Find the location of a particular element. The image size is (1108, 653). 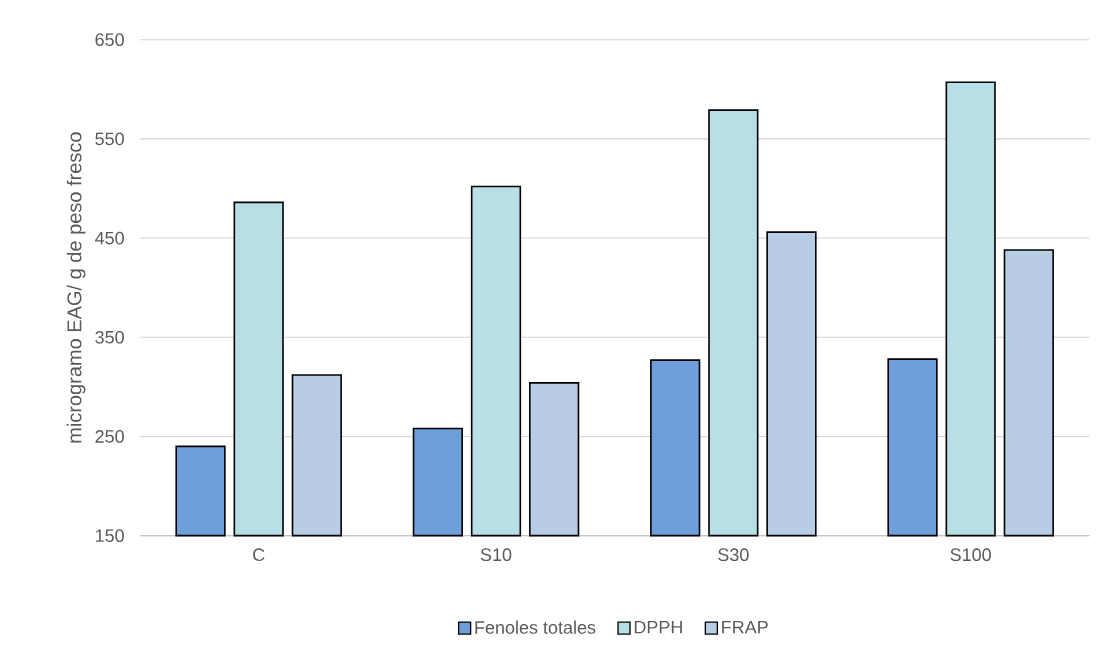

x-tick-label: S100 is located at coordinates (970, 555).